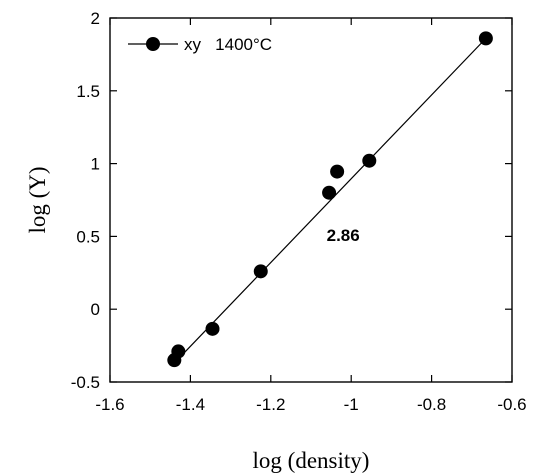  Describe the element at coordinates (190, 404) in the screenshot. I see `x-tick-label: -1.4` at that location.